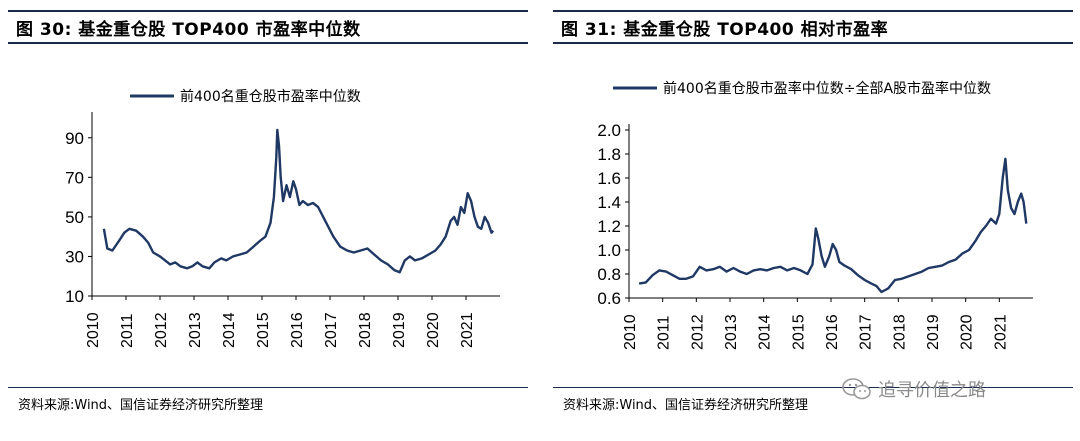 This screenshot has width=1080, height=441. Describe the element at coordinates (74, 217) in the screenshot. I see `y-tick-label: 50` at that location.